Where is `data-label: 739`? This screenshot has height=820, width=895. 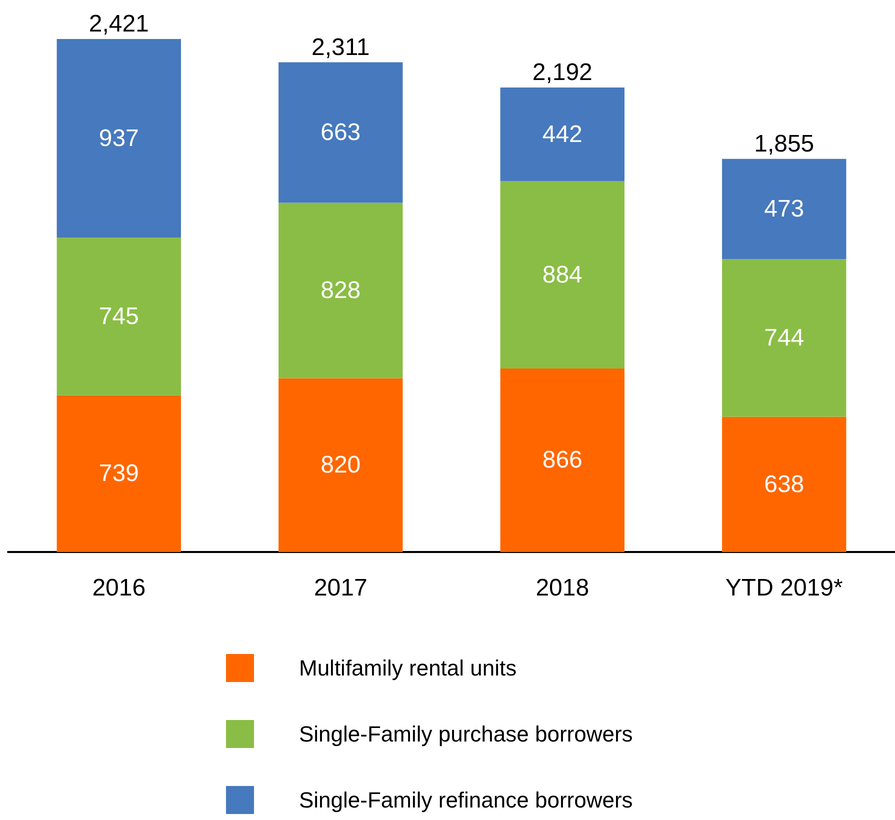 data-label: 739 is located at coordinates (118, 474).